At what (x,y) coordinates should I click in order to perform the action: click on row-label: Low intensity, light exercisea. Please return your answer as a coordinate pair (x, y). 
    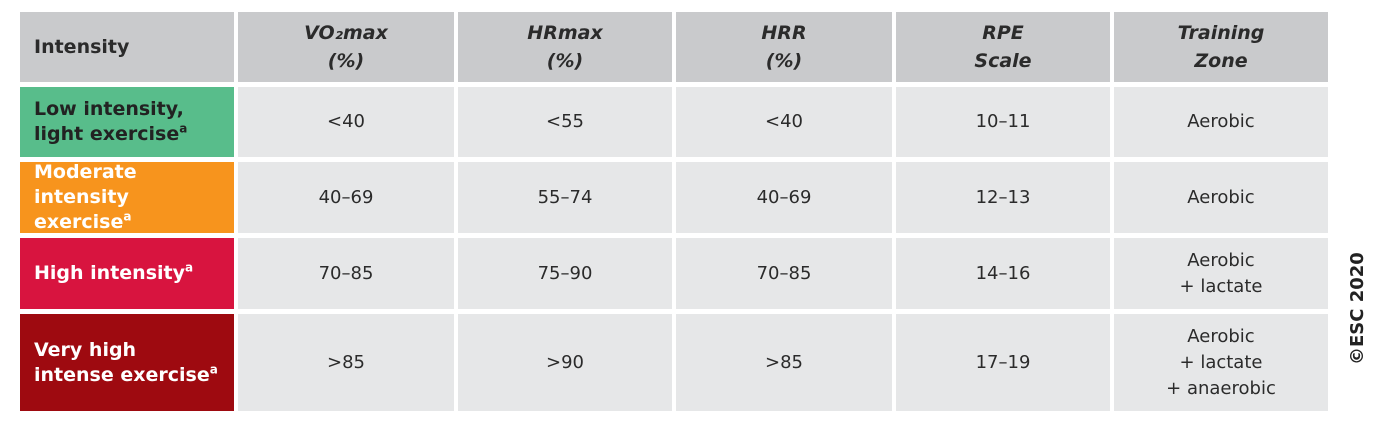
    Looking at the image, I should click on (127, 122).